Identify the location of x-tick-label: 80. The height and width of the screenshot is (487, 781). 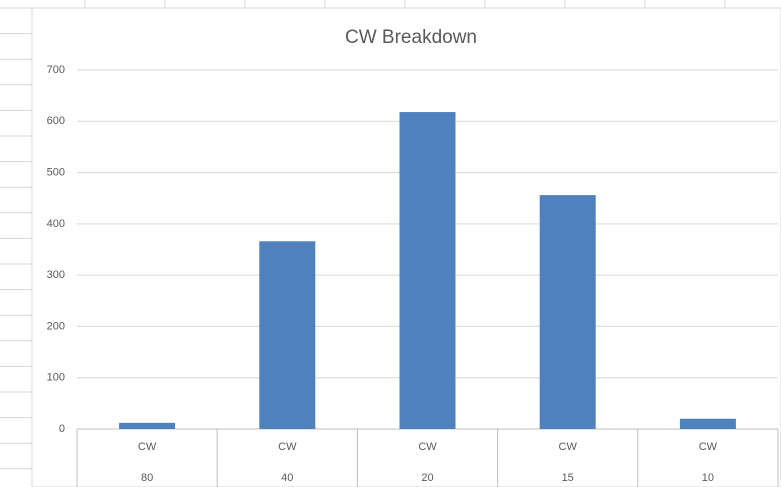
(147, 478).